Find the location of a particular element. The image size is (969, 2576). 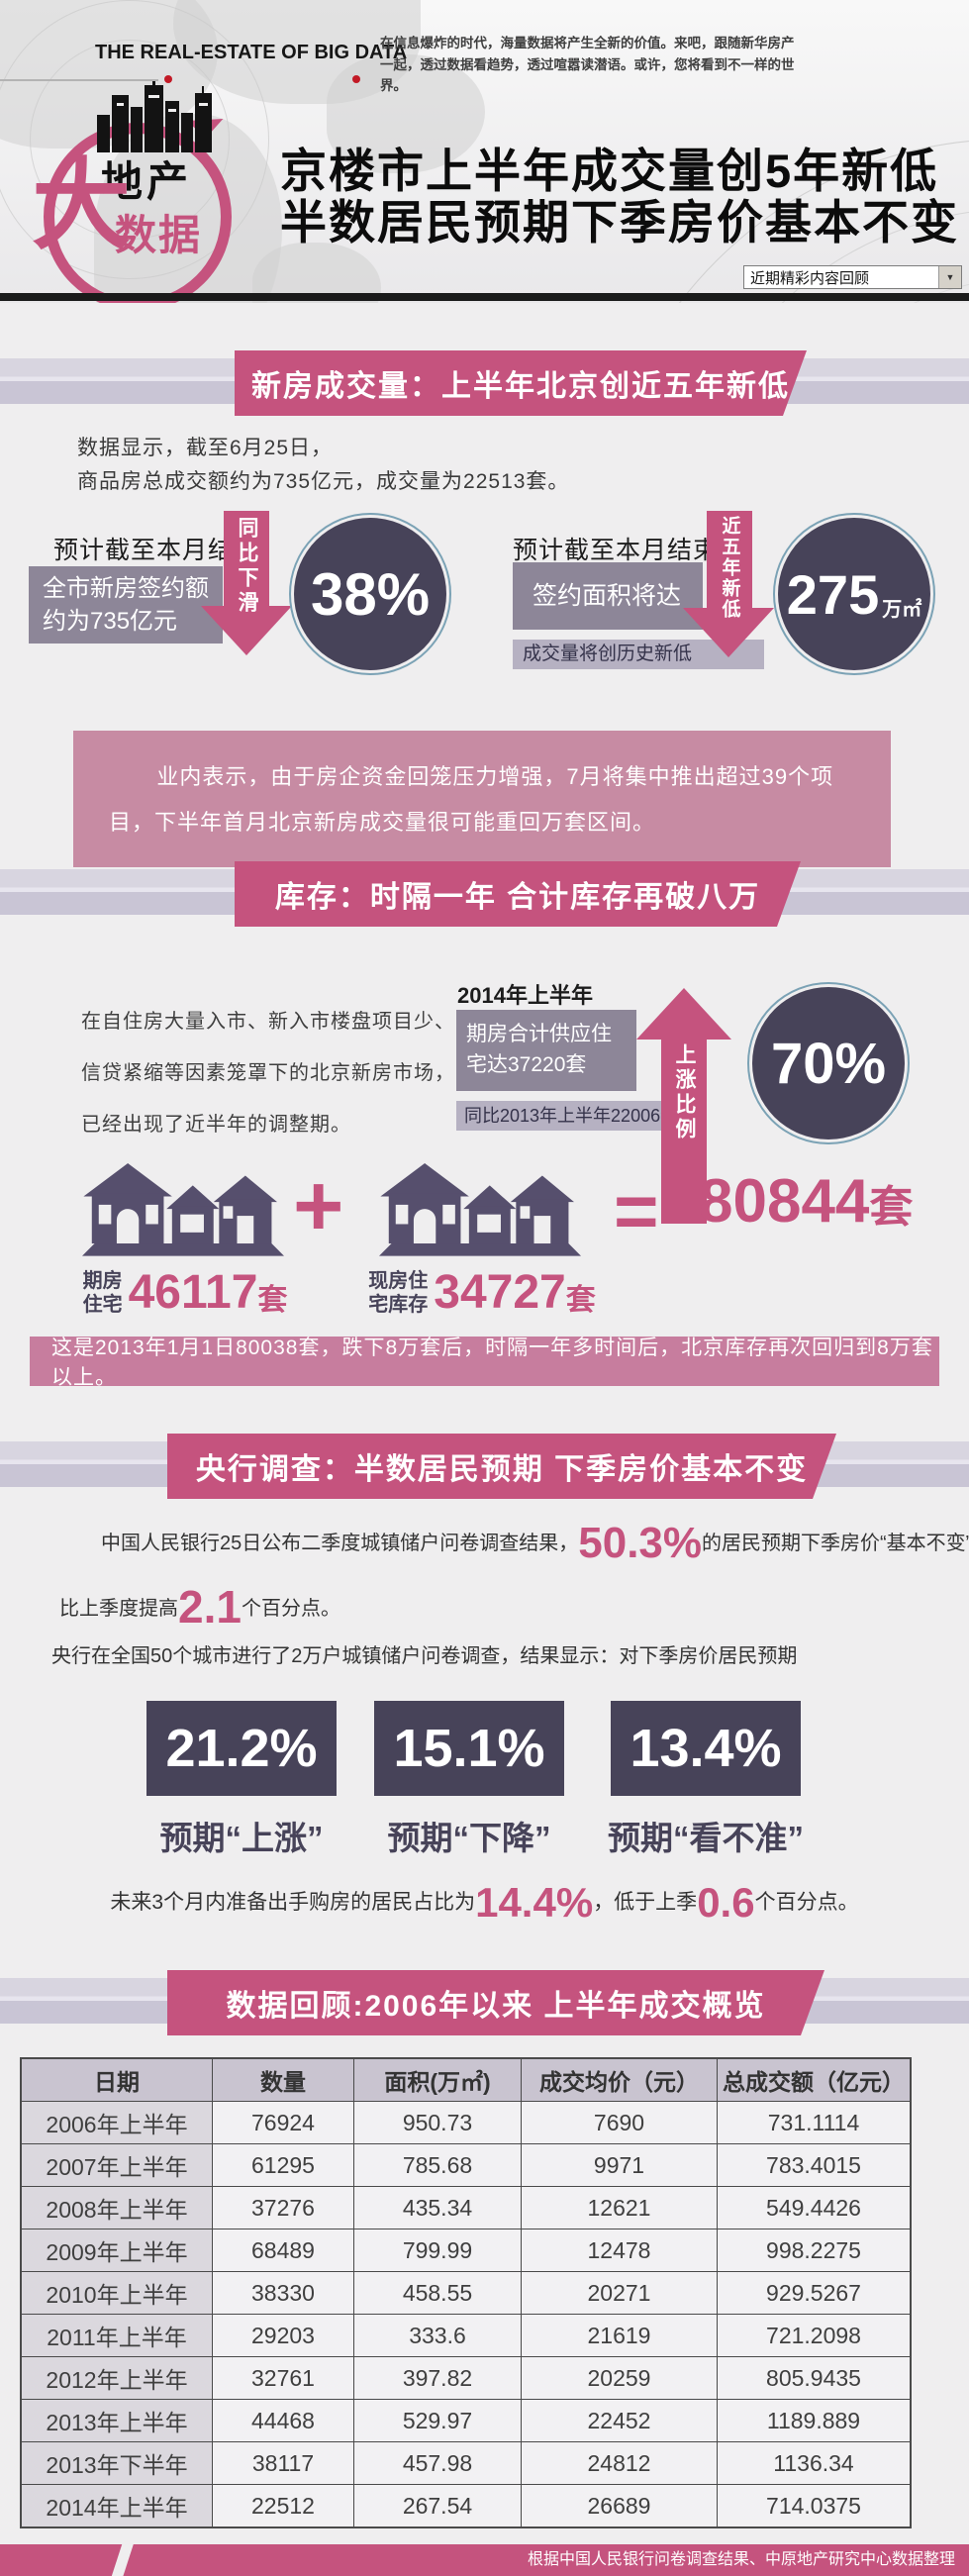

row-value: 529.97 is located at coordinates (437, 2421).